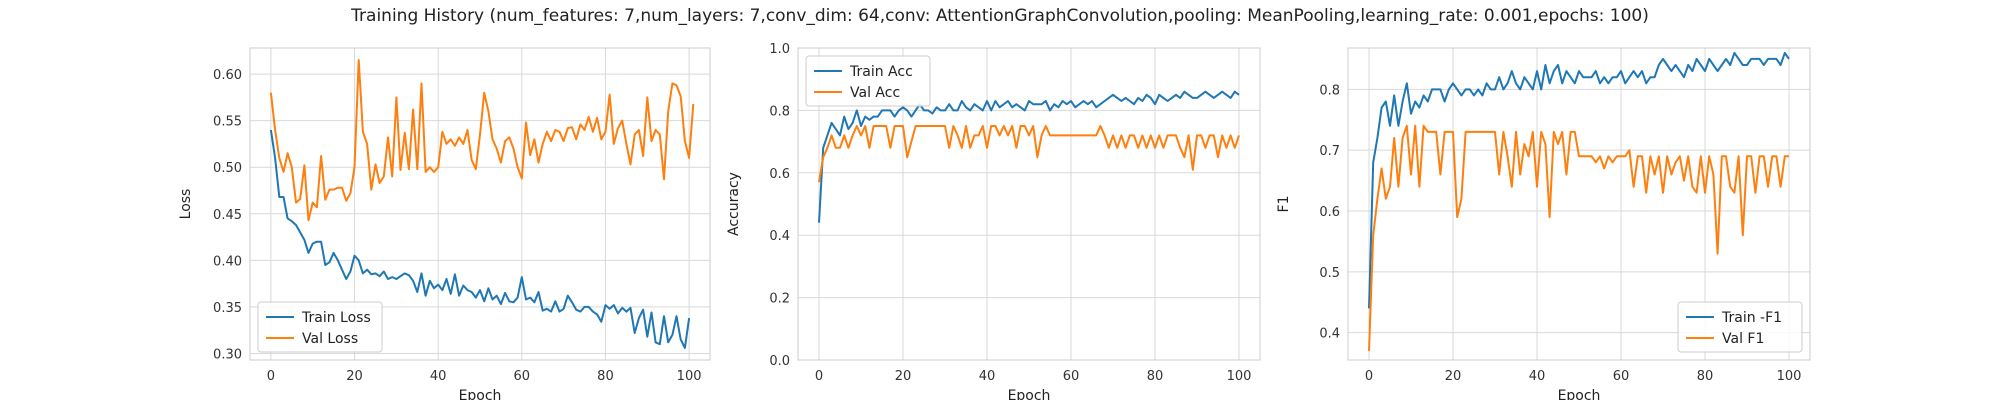  I want to click on legend: Train Acc Val Acc, so click(868, 81).